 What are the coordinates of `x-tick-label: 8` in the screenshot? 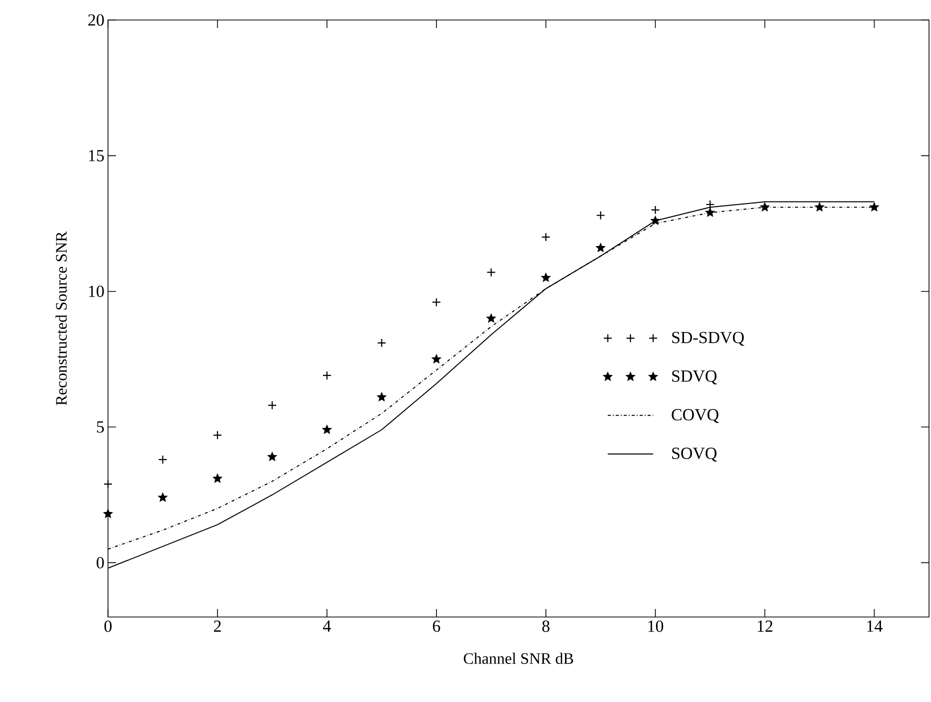 It's located at (546, 626).